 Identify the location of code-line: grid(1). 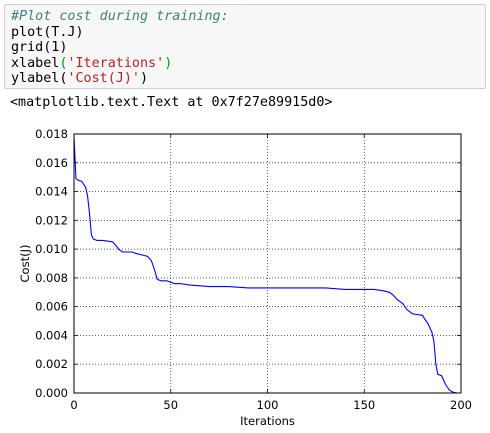
(245, 48).